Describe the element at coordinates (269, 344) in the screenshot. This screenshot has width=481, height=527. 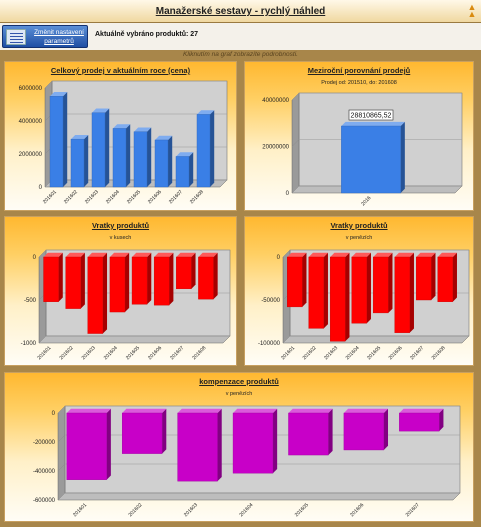
I see `y-tick-label: -100000` at that location.